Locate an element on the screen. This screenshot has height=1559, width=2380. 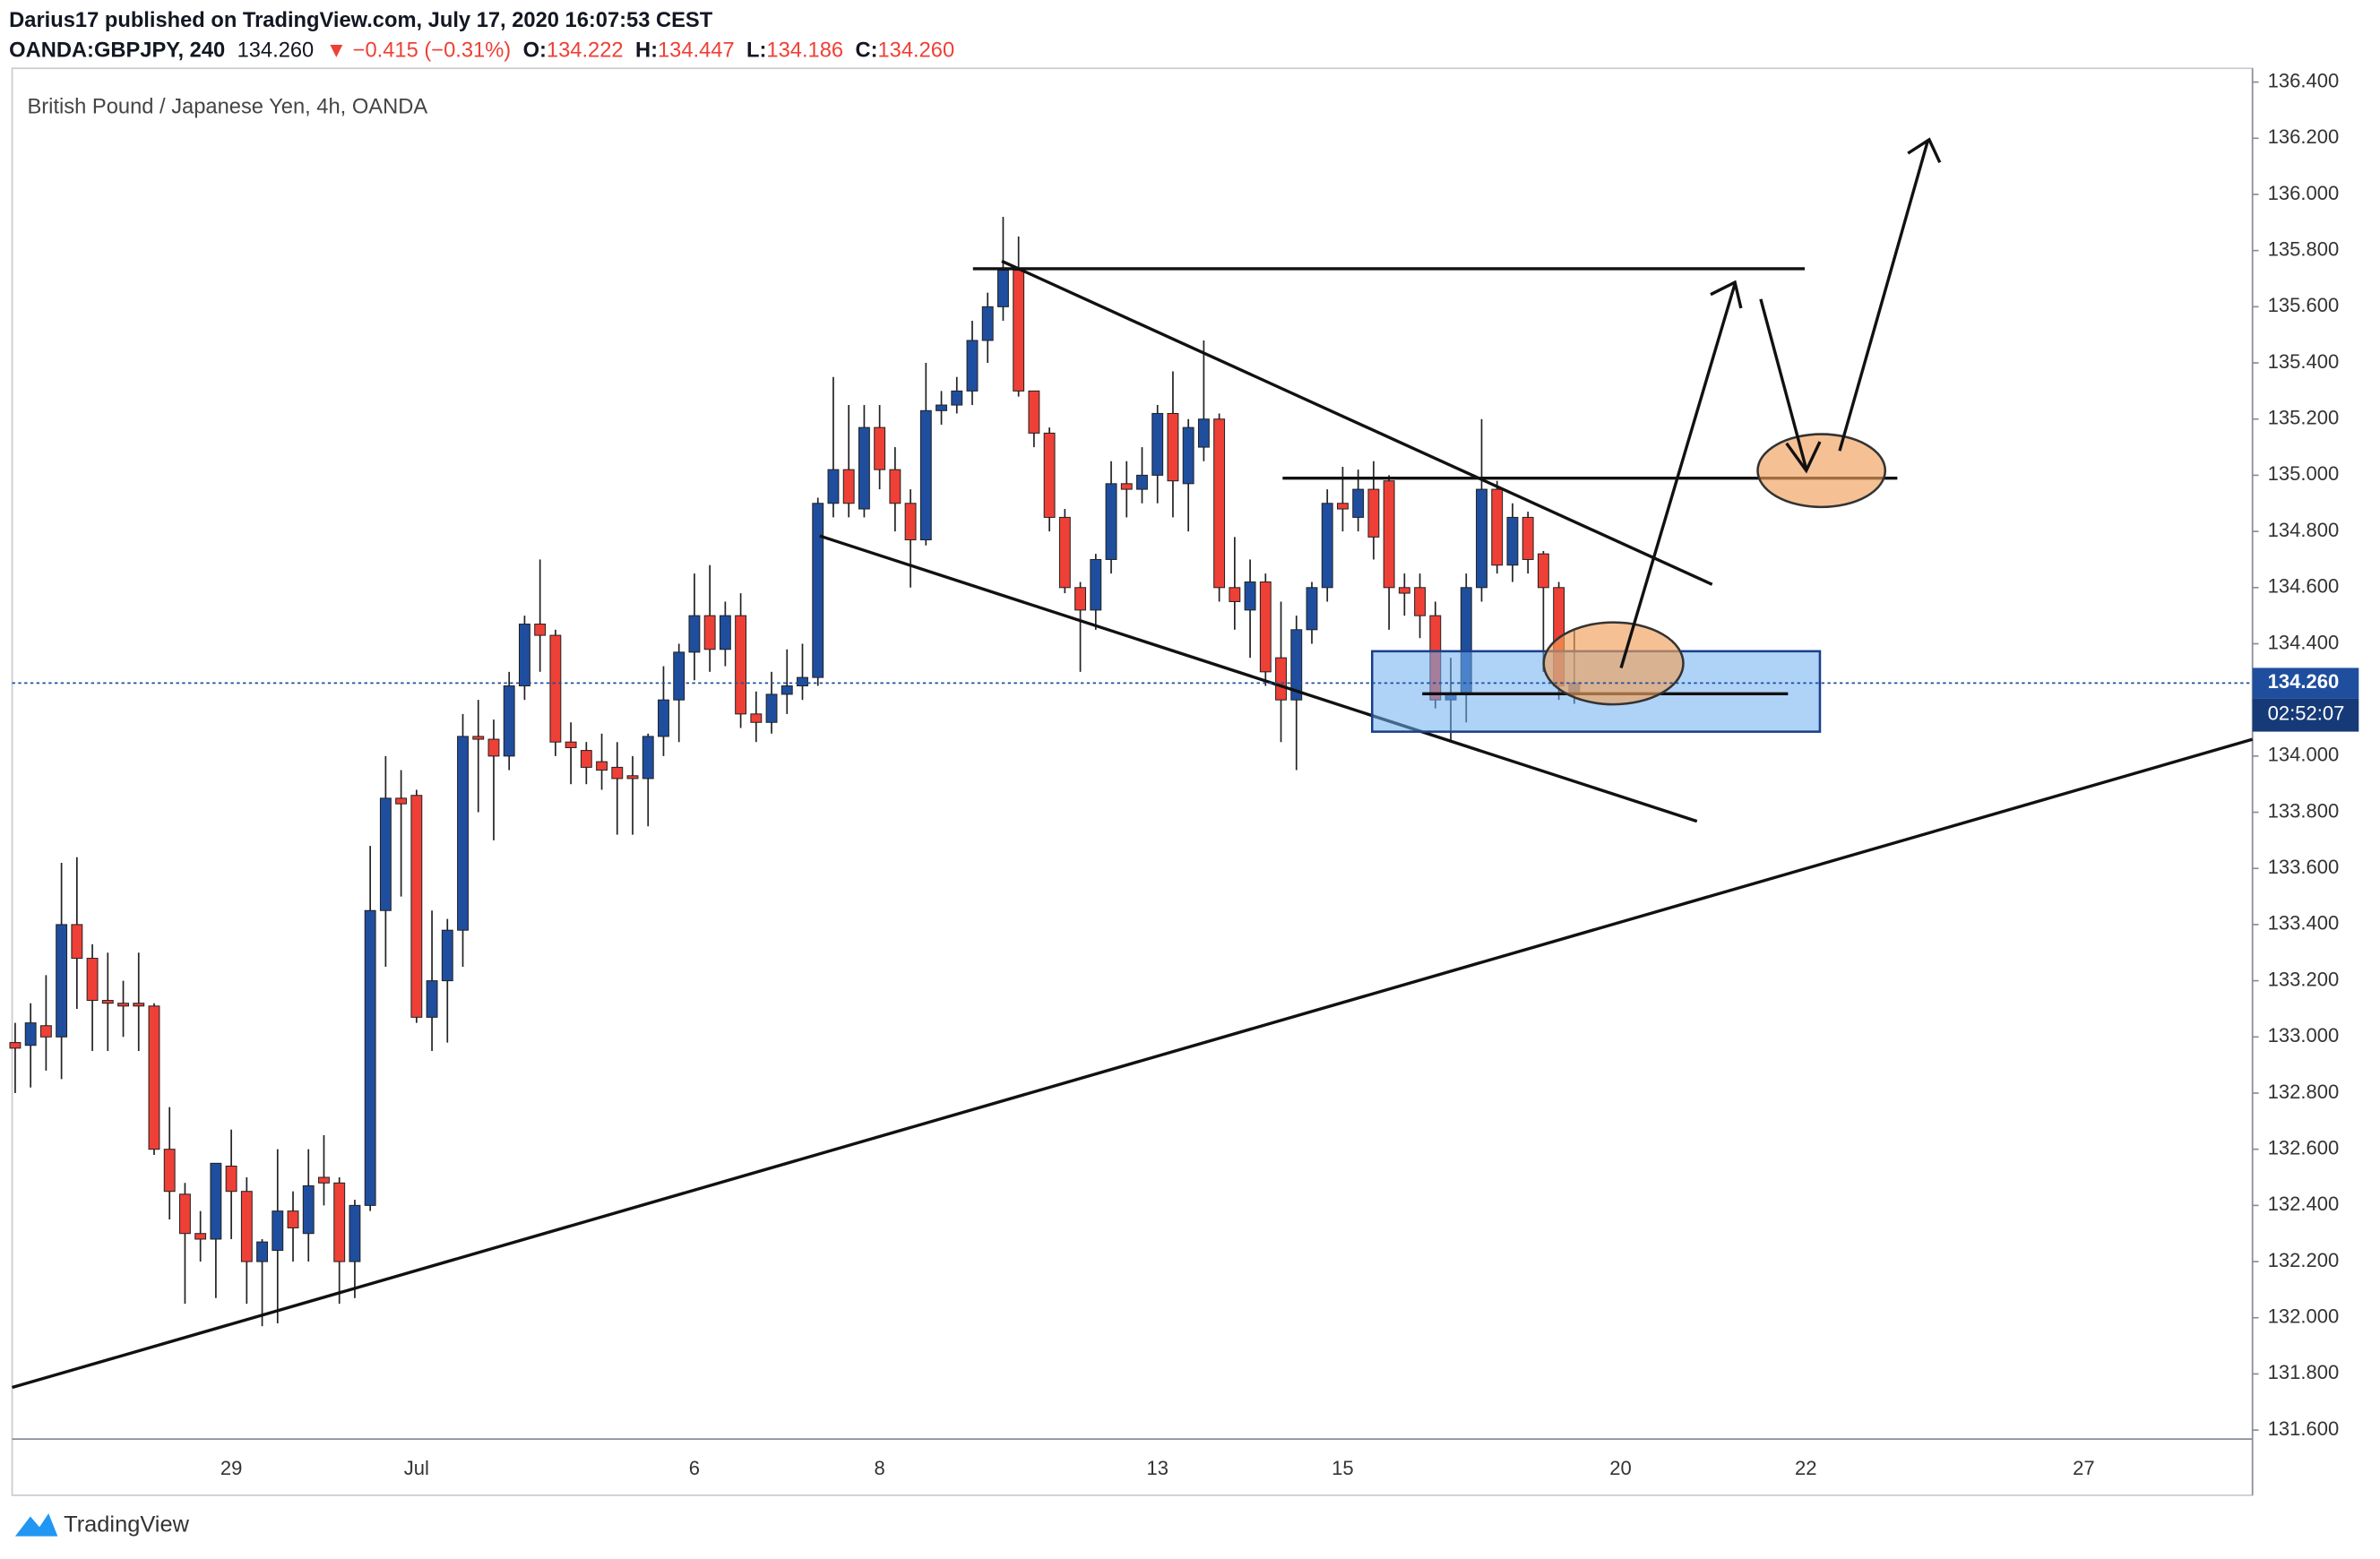
ohlc-value: 134.186 is located at coordinates (804, 51).